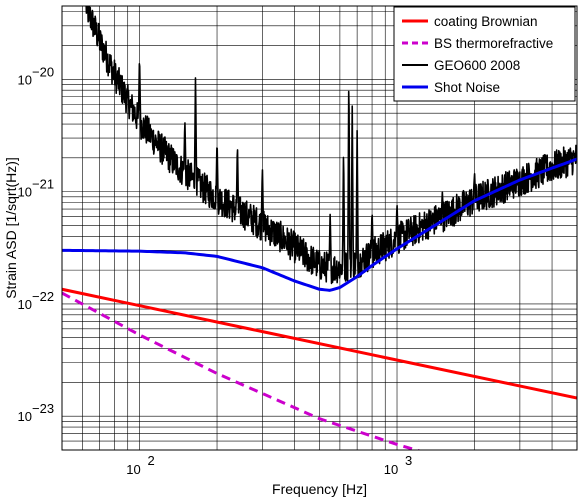 This screenshot has height=500, width=582. Describe the element at coordinates (43, 296) in the screenshot. I see `y-tick-exponent: −22` at that location.